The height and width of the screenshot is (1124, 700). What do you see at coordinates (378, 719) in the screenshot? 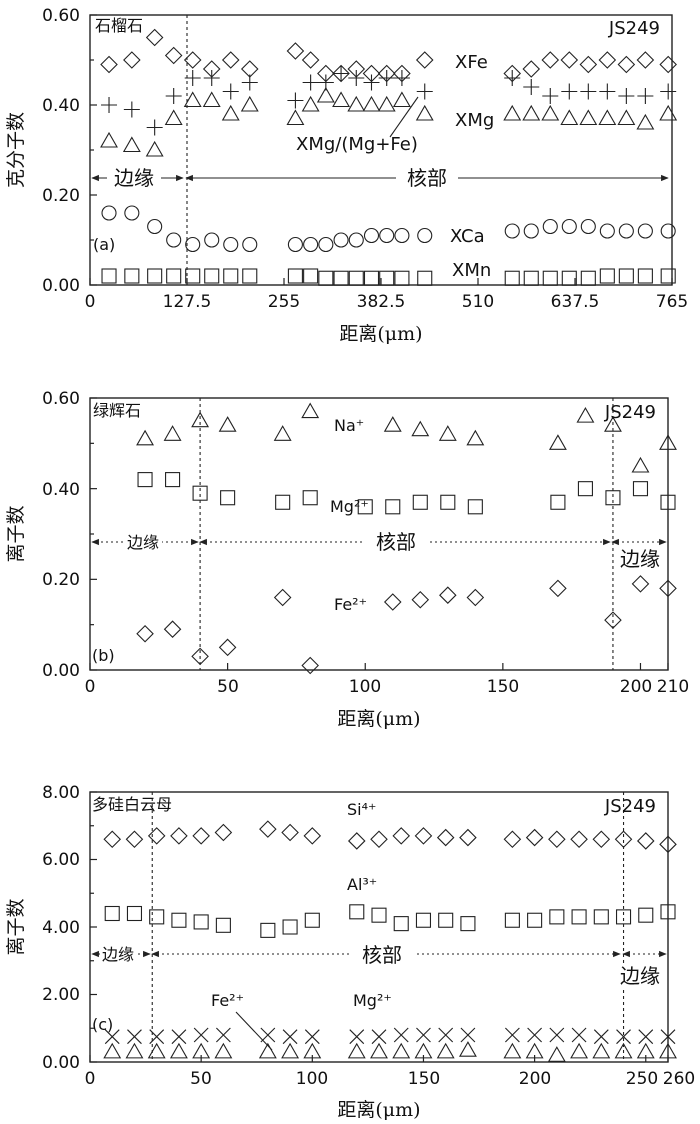
I see `panel-b-x-axis-label: 距离(μm)` at bounding box center [378, 719].